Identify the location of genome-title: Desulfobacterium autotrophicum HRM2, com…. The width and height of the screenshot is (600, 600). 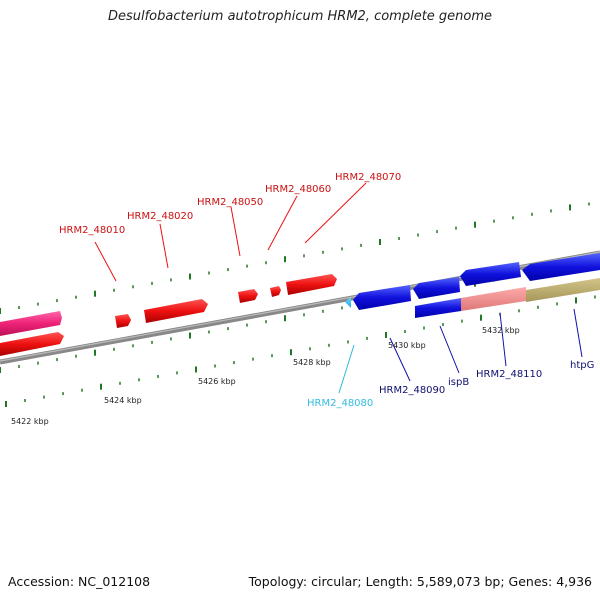
(300, 16).